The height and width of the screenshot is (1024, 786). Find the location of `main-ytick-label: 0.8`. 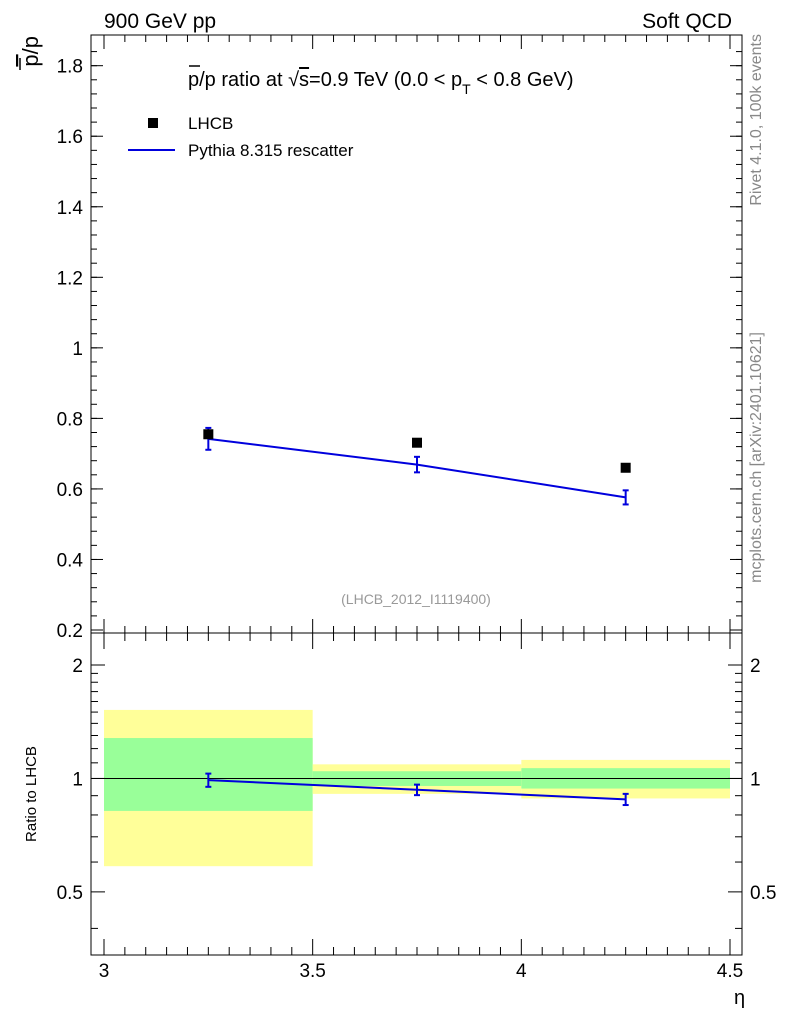

main-ytick-label: 0.8 is located at coordinates (70, 419).